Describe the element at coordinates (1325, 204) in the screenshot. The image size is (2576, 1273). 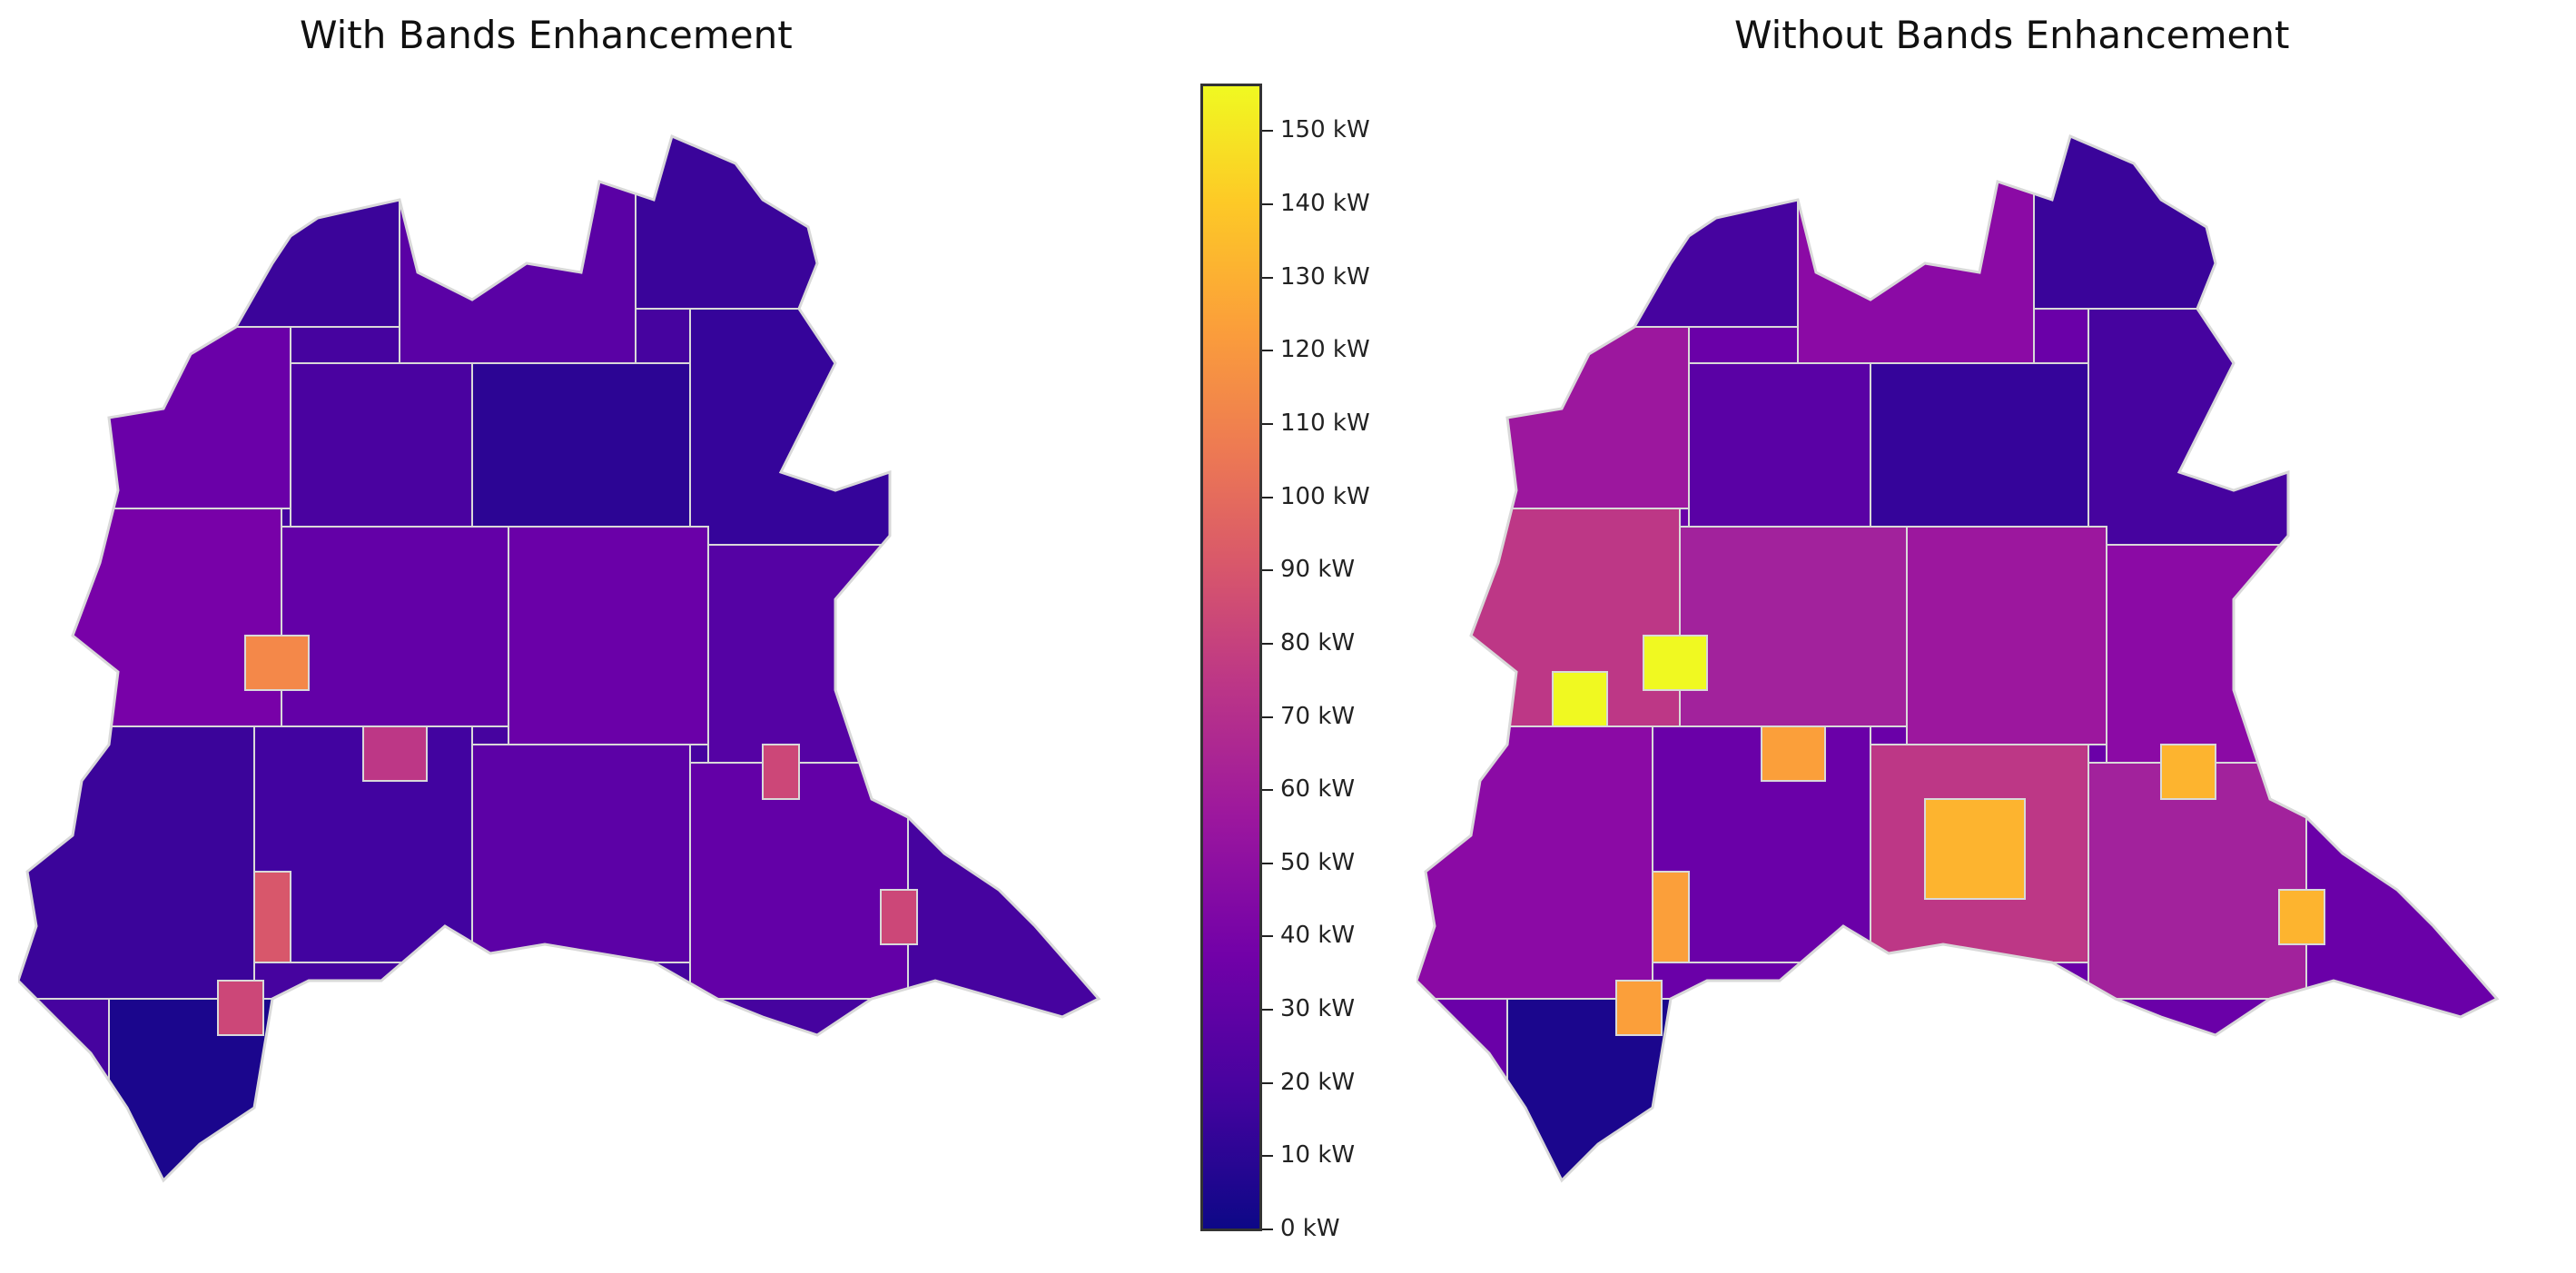
I see `colorbar-tick-label: 140 kW` at that location.